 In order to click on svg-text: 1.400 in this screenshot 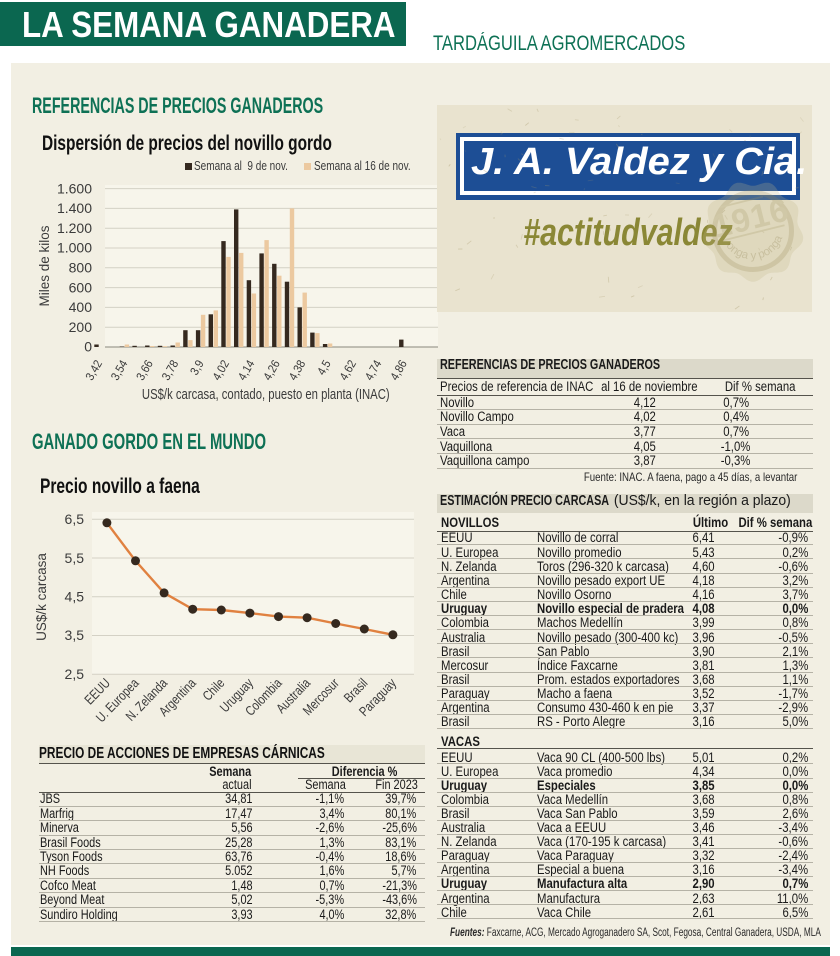, I will do `click(74, 208)`.